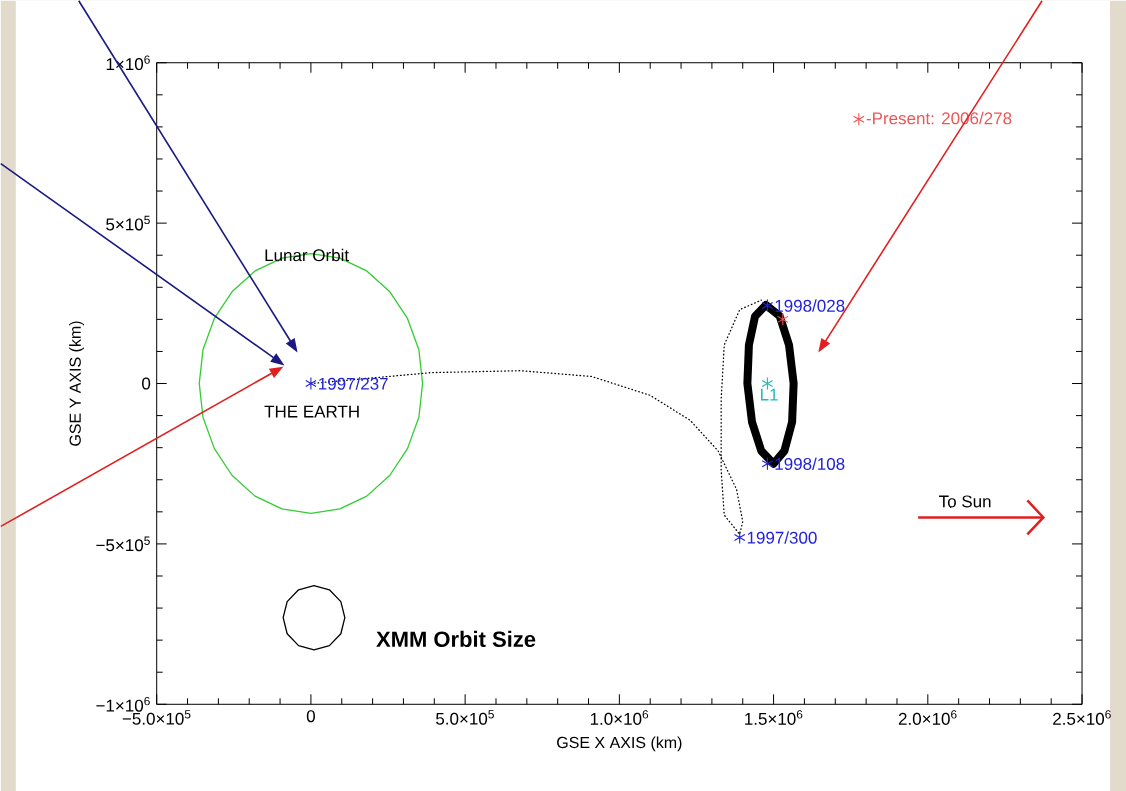 Image resolution: width=1126 pixels, height=791 pixels. What do you see at coordinates (146, 383) in the screenshot?
I see `y-tick-label: 0` at bounding box center [146, 383].